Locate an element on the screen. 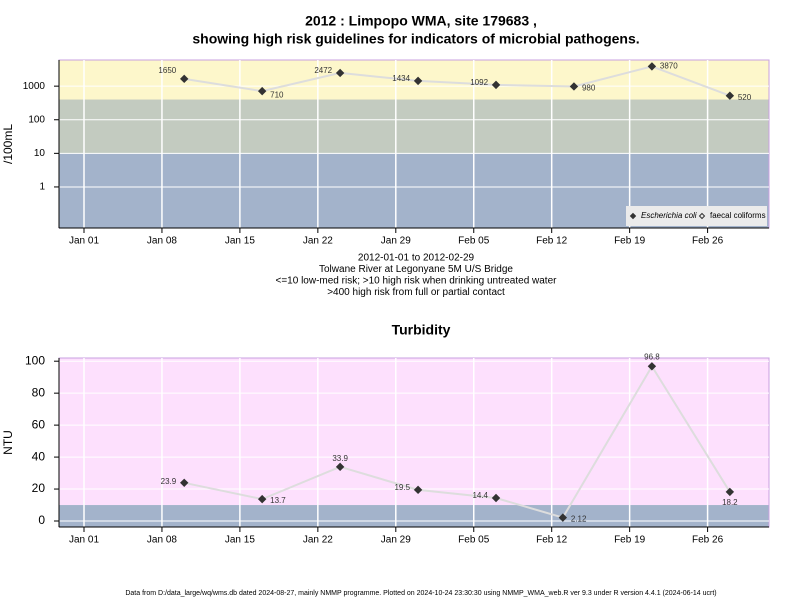  data-label: 3870 is located at coordinates (669, 66).